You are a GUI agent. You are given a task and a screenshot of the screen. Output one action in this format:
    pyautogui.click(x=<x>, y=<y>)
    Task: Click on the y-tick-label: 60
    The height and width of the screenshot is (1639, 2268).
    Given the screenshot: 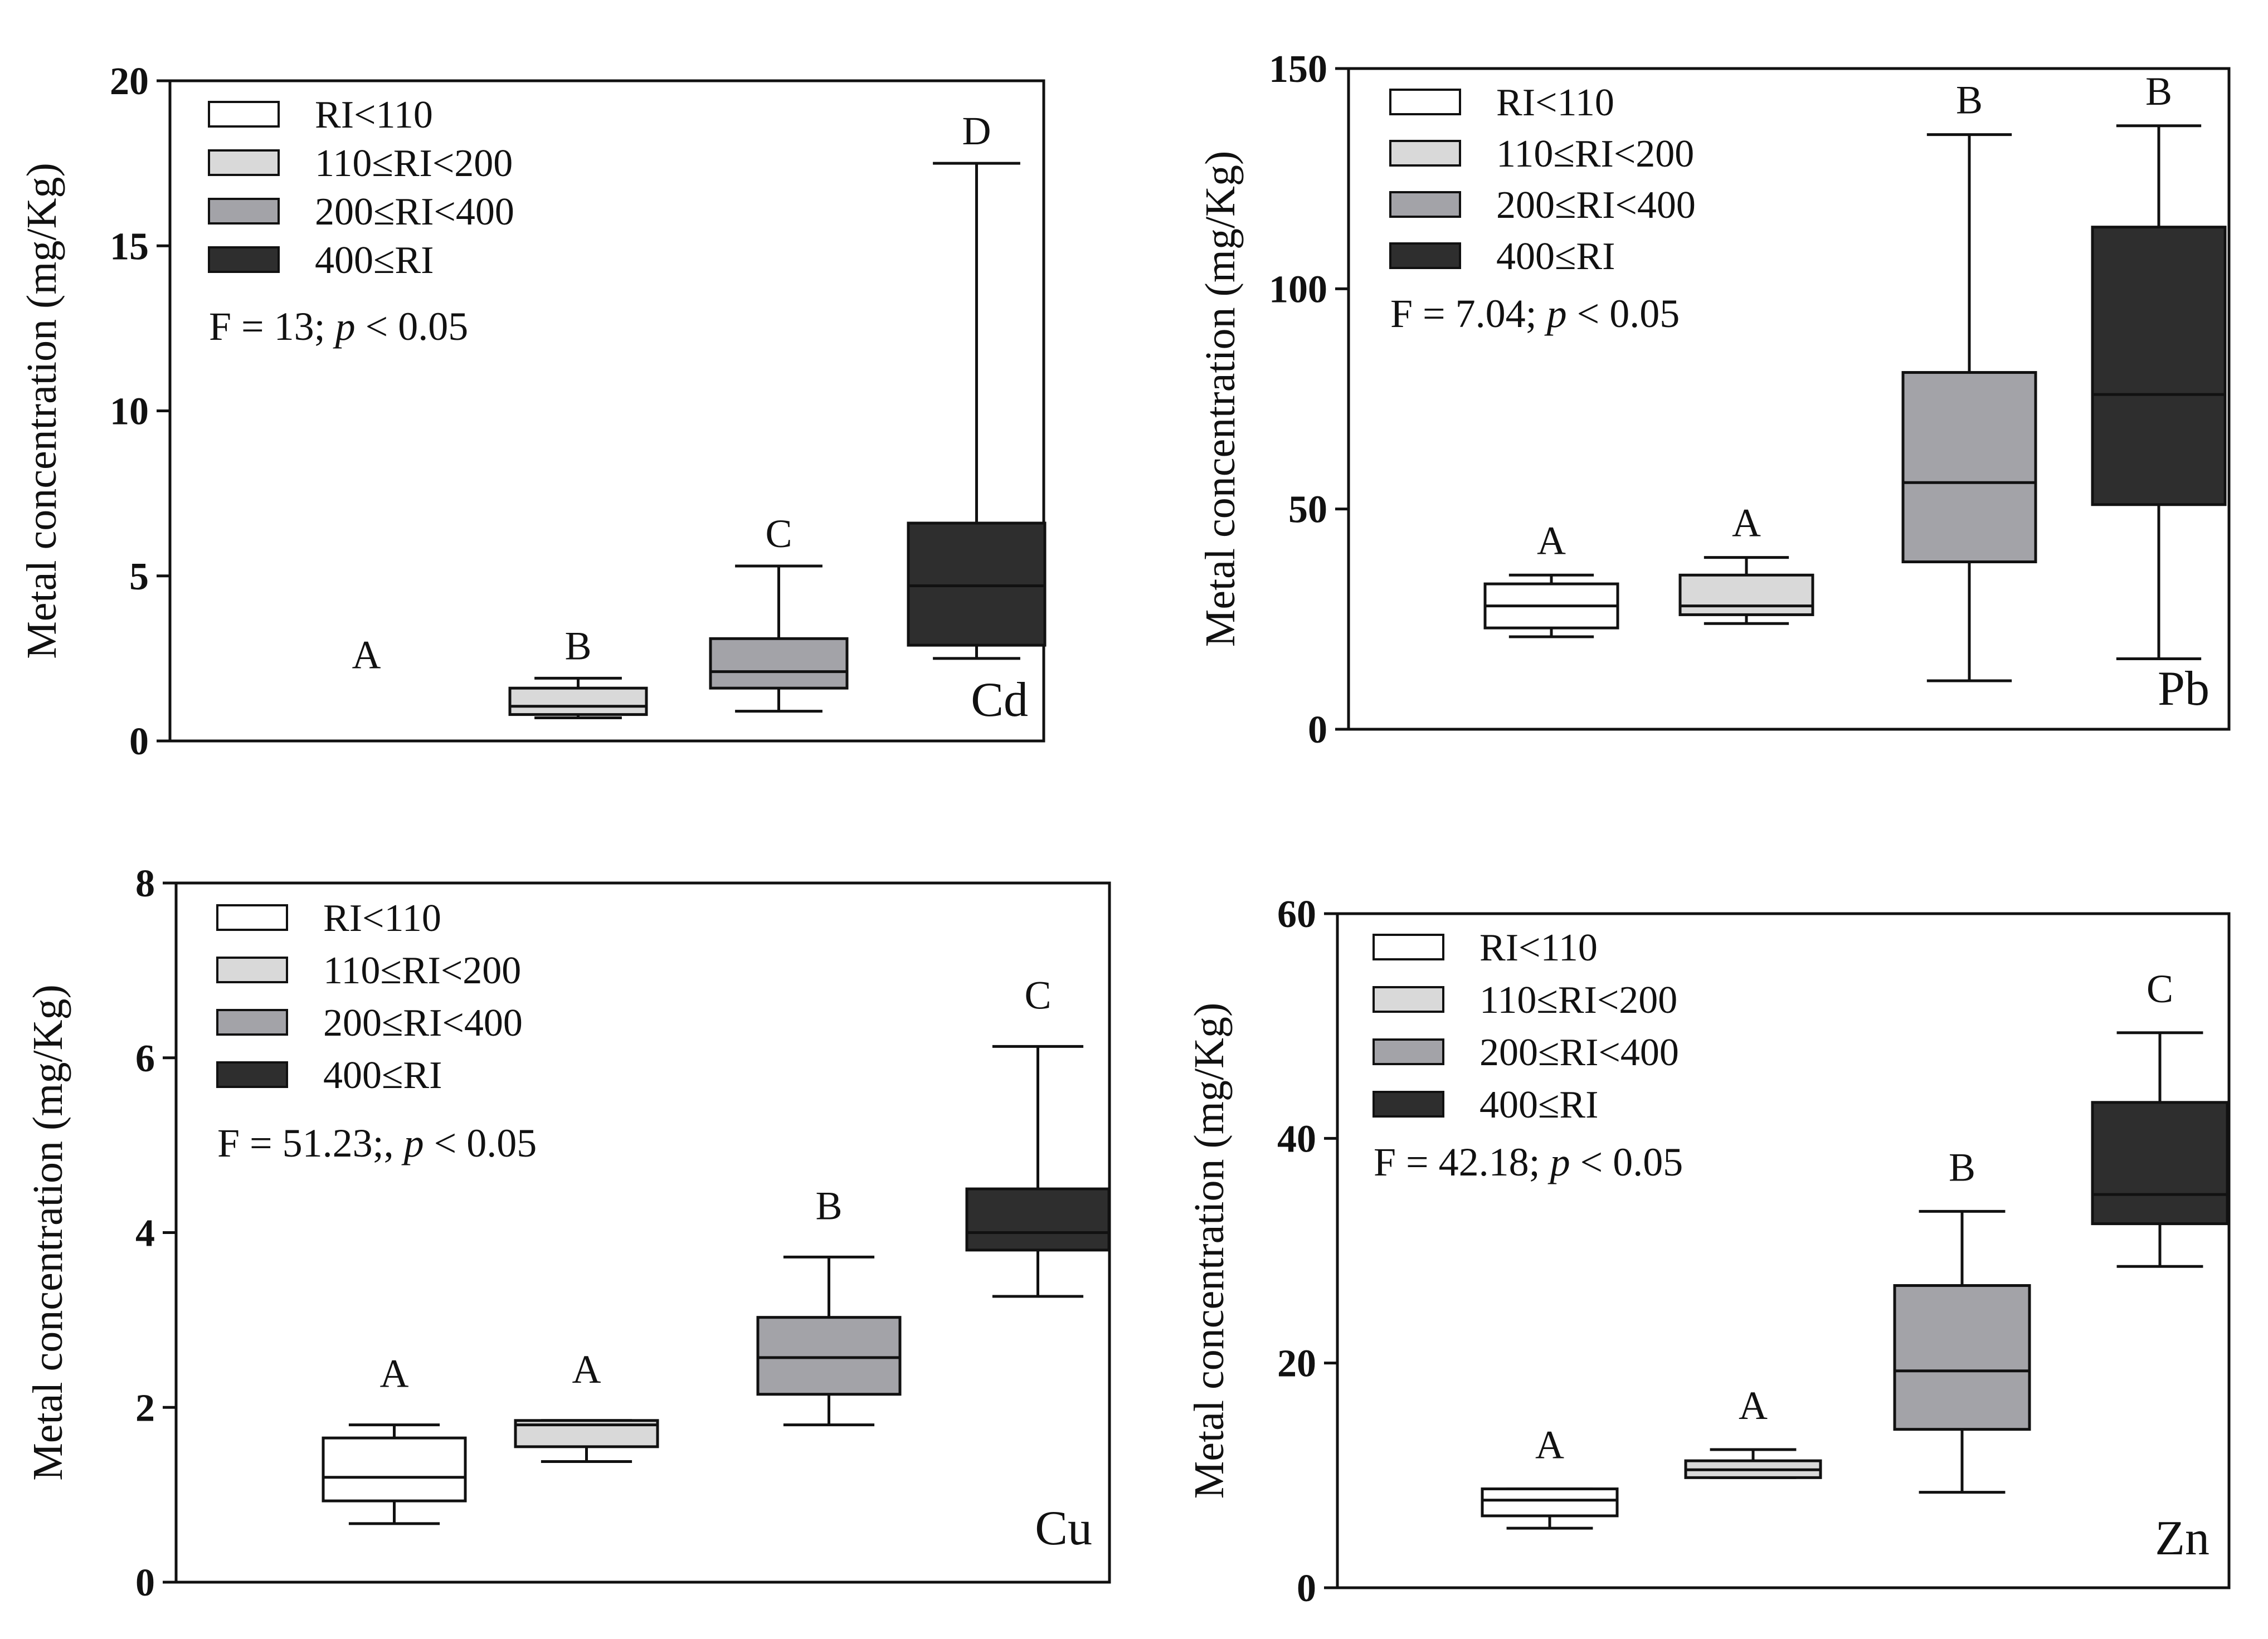 What is the action you would take?
    pyautogui.click(x=1296, y=914)
    